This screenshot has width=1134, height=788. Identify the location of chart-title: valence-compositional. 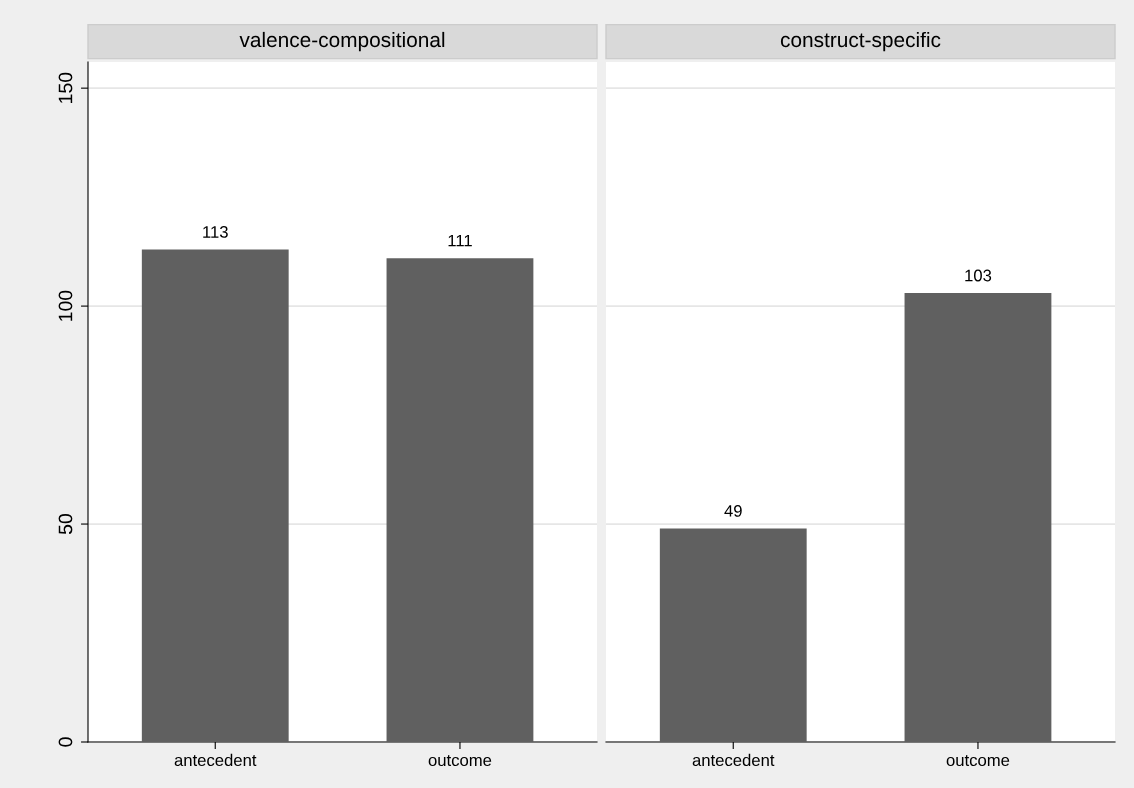
(342, 41).